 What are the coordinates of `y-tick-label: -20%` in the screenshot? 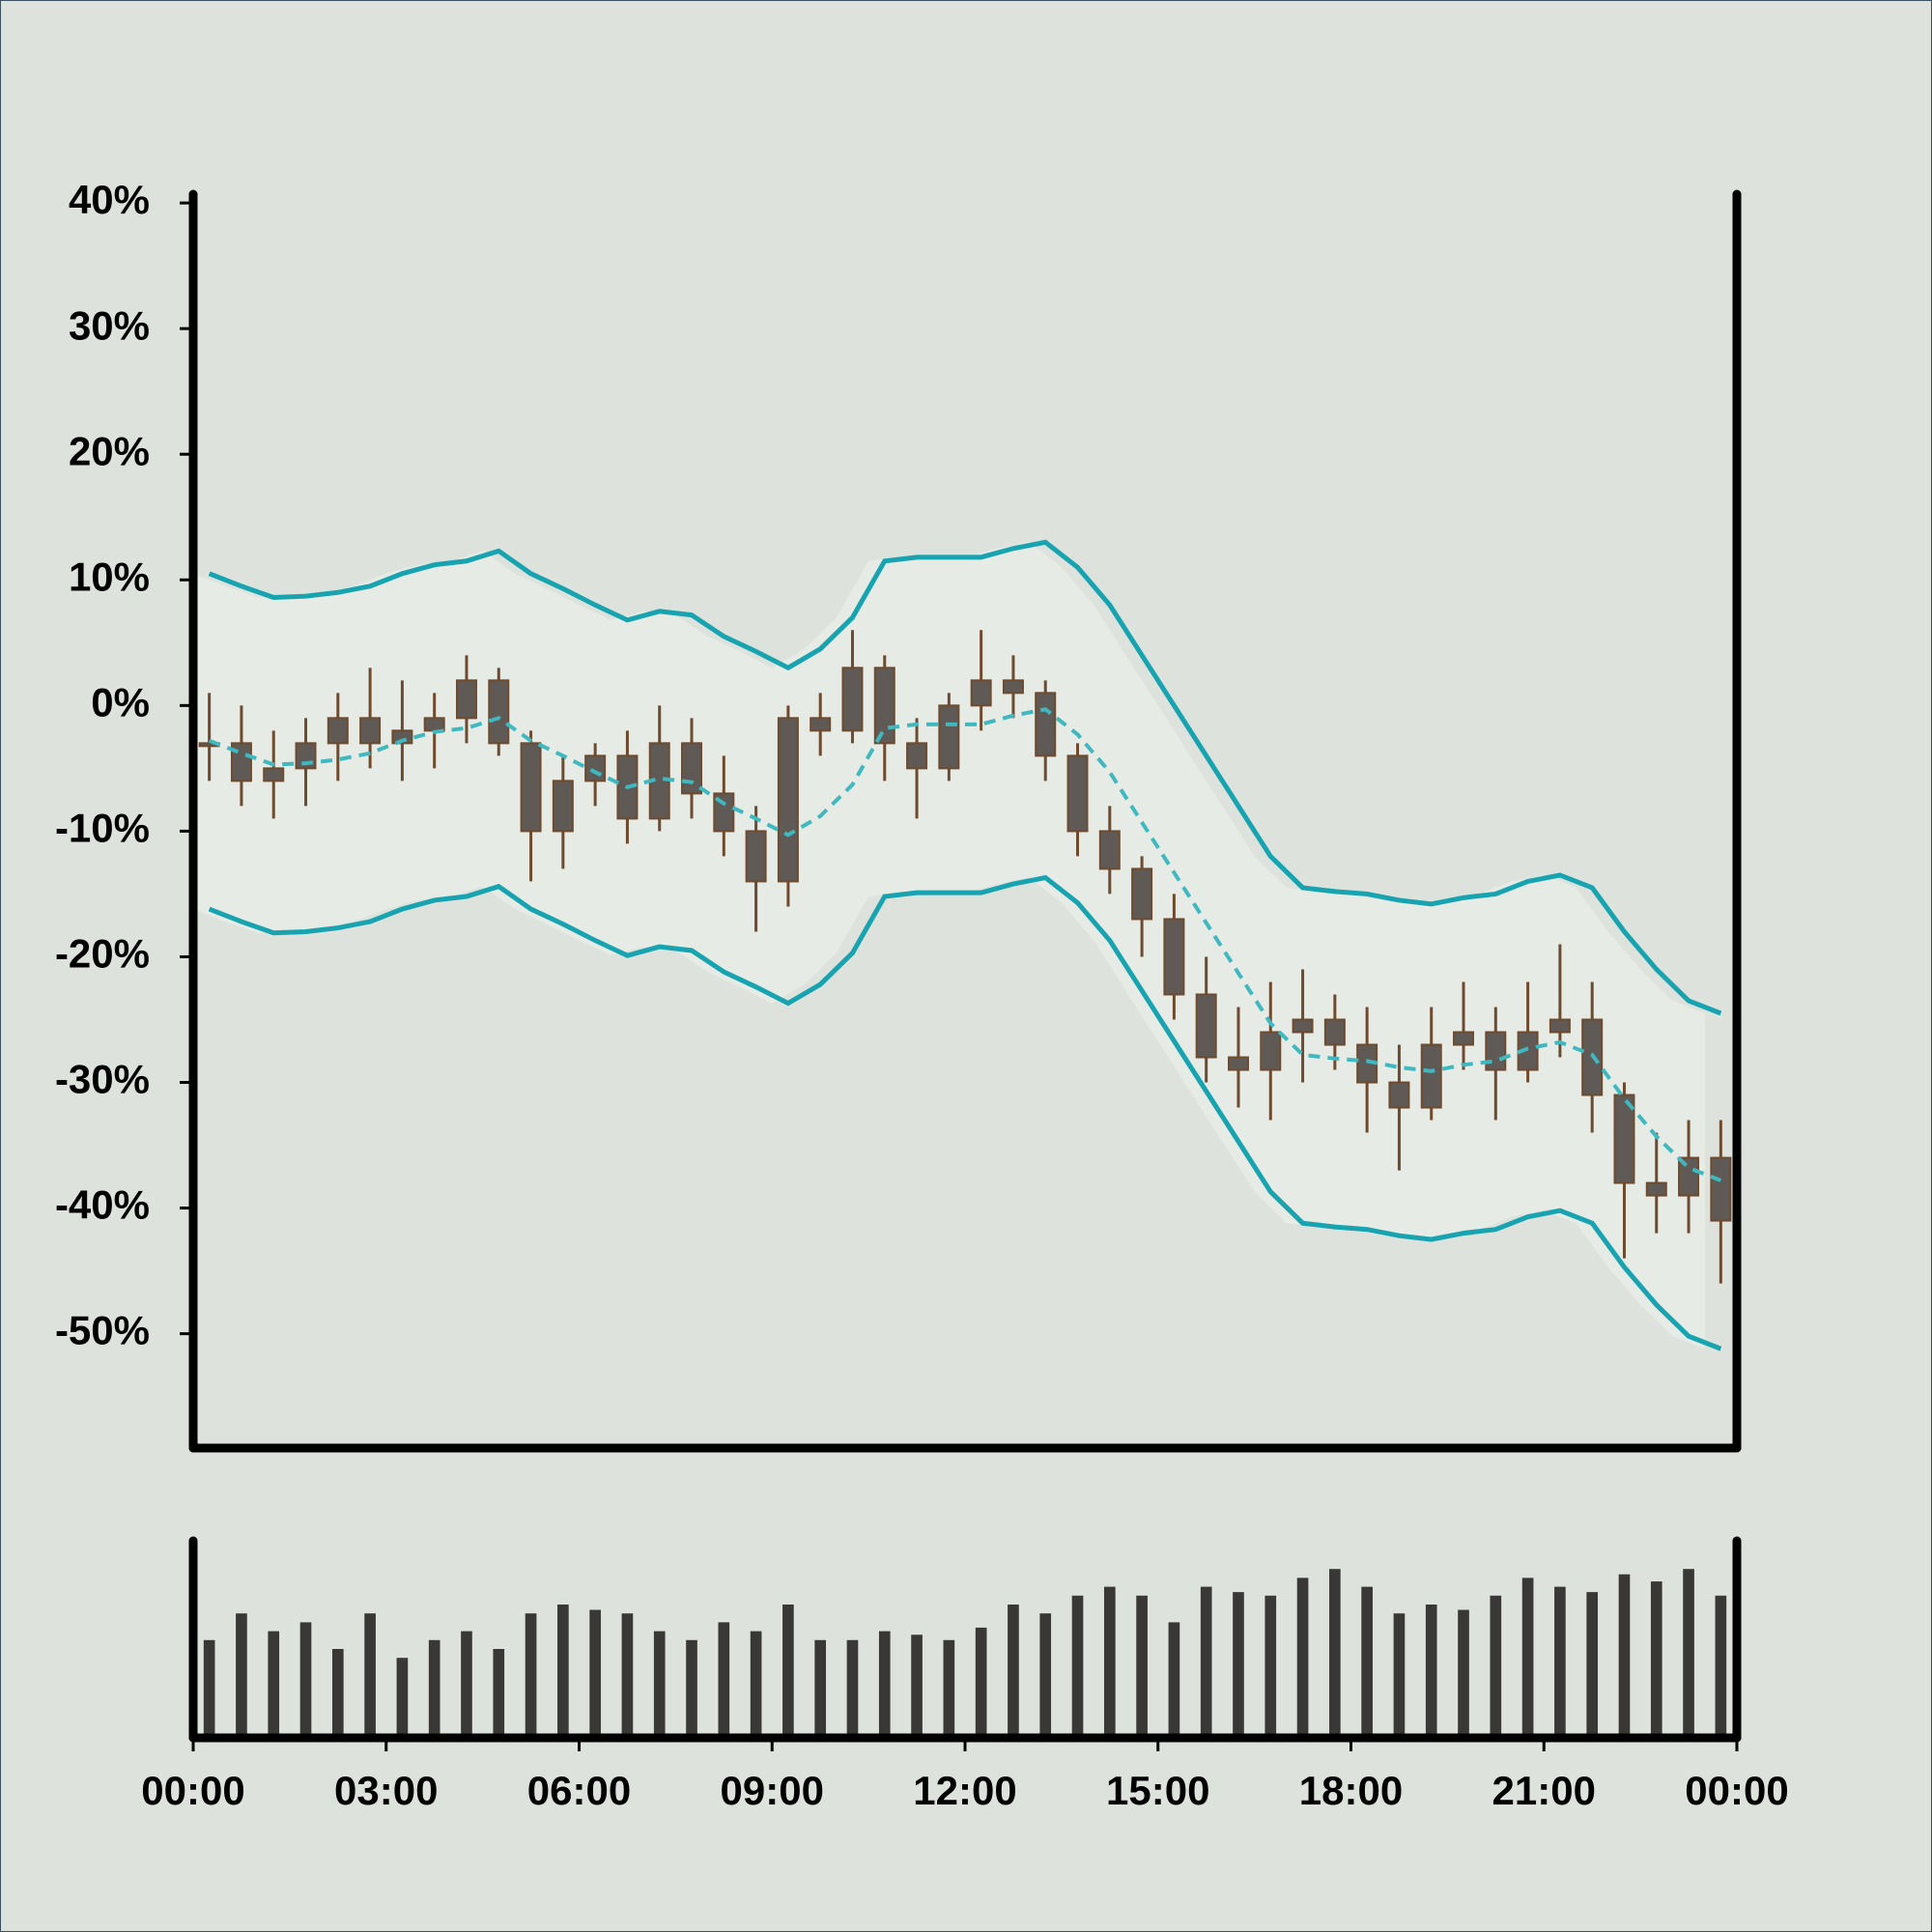 It's located at (102, 954).